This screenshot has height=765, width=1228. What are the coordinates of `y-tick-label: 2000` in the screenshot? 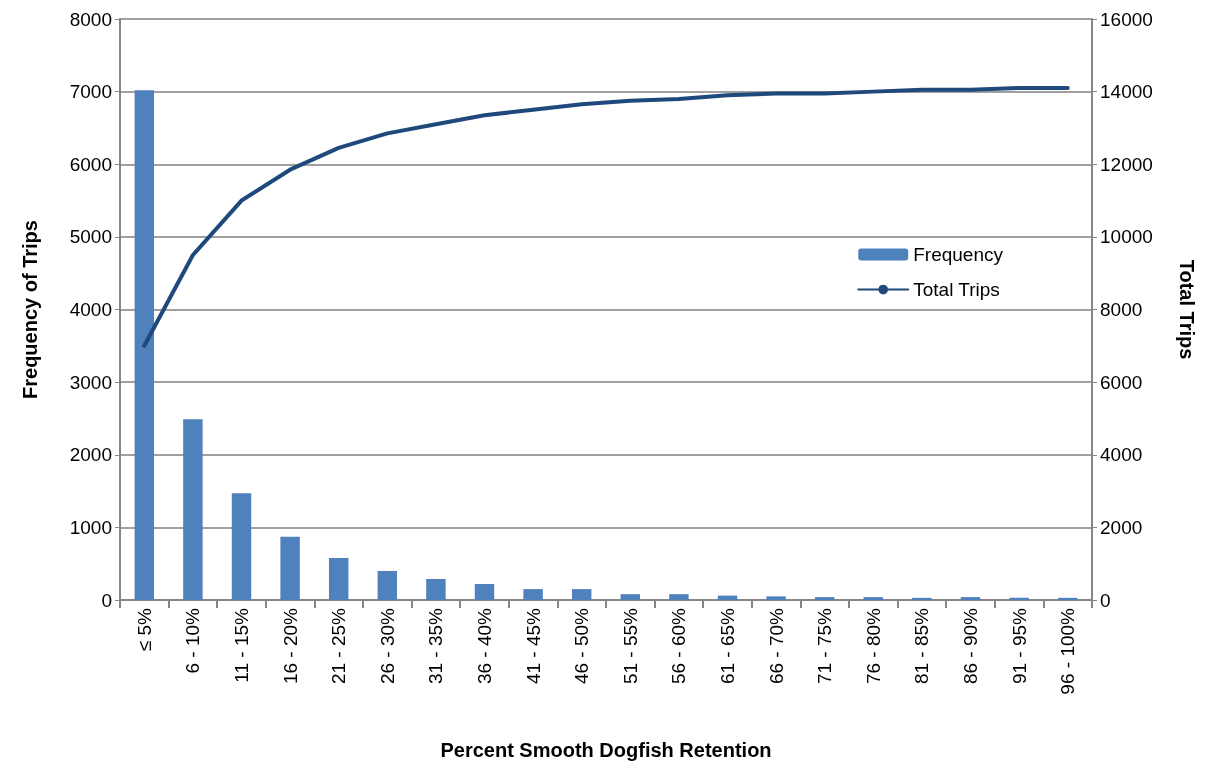 It's located at (90, 455).